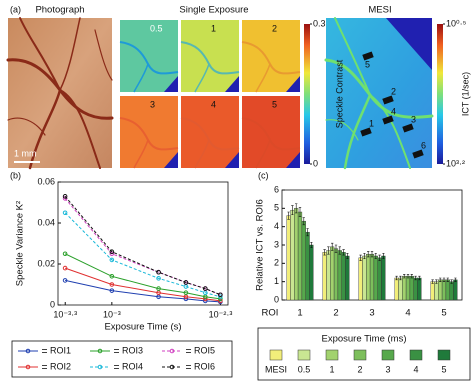 The image size is (474, 384). Describe the element at coordinates (274, 104) in the screenshot. I see `tile-label: 5` at that location.